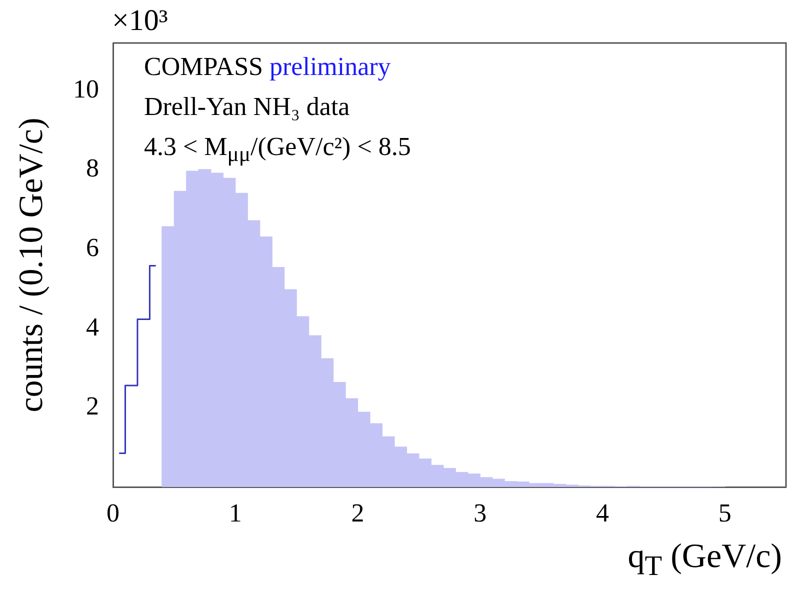  I want to click on x-tick-label: 4, so click(602, 513).